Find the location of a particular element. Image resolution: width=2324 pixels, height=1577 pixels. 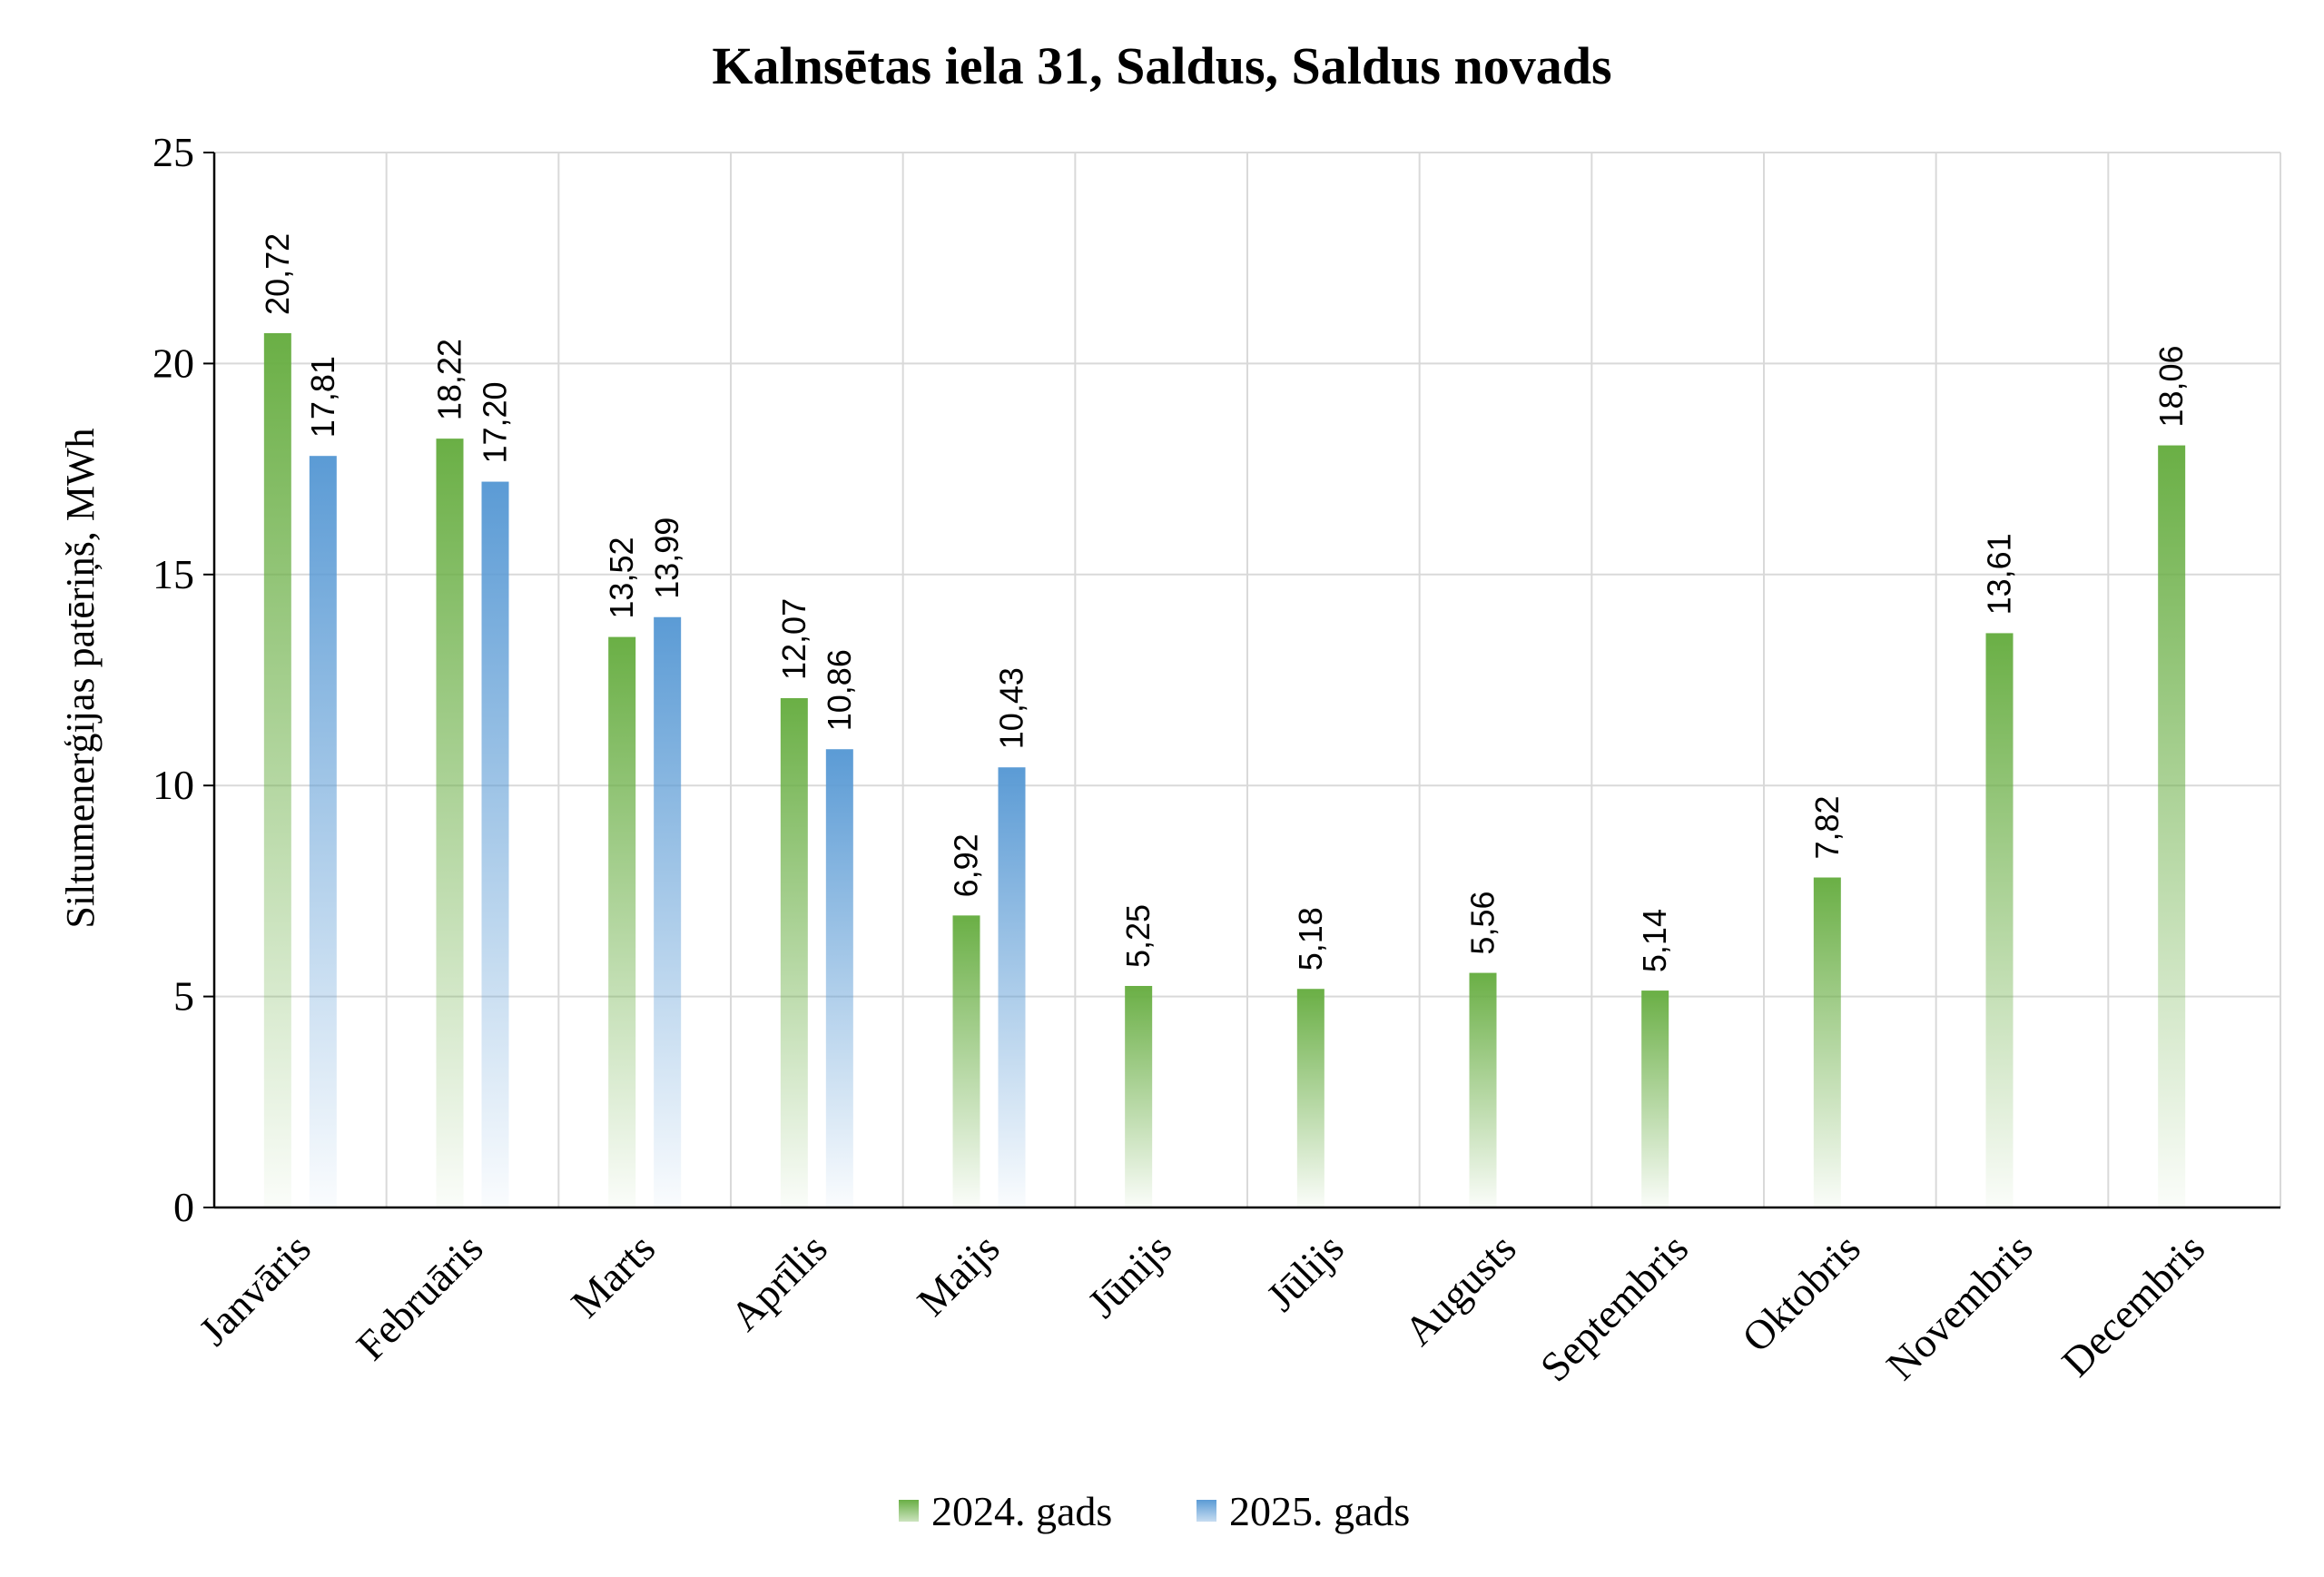

x-tick-label: Jūnijs is located at coordinates (1129, 1276).